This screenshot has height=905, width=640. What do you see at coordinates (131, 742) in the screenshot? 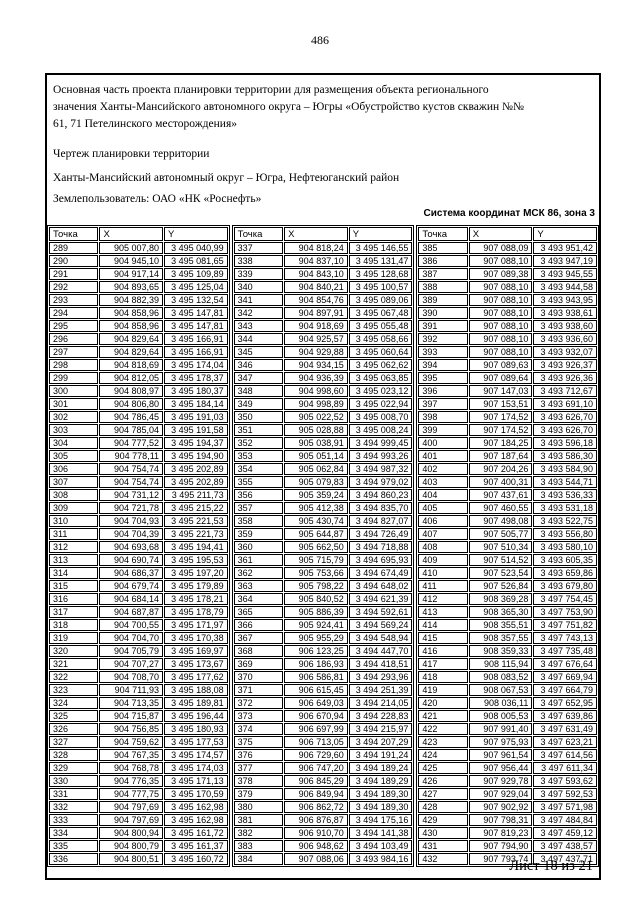
I see `x-coordinate-cell: 904 759,62` at bounding box center [131, 742].